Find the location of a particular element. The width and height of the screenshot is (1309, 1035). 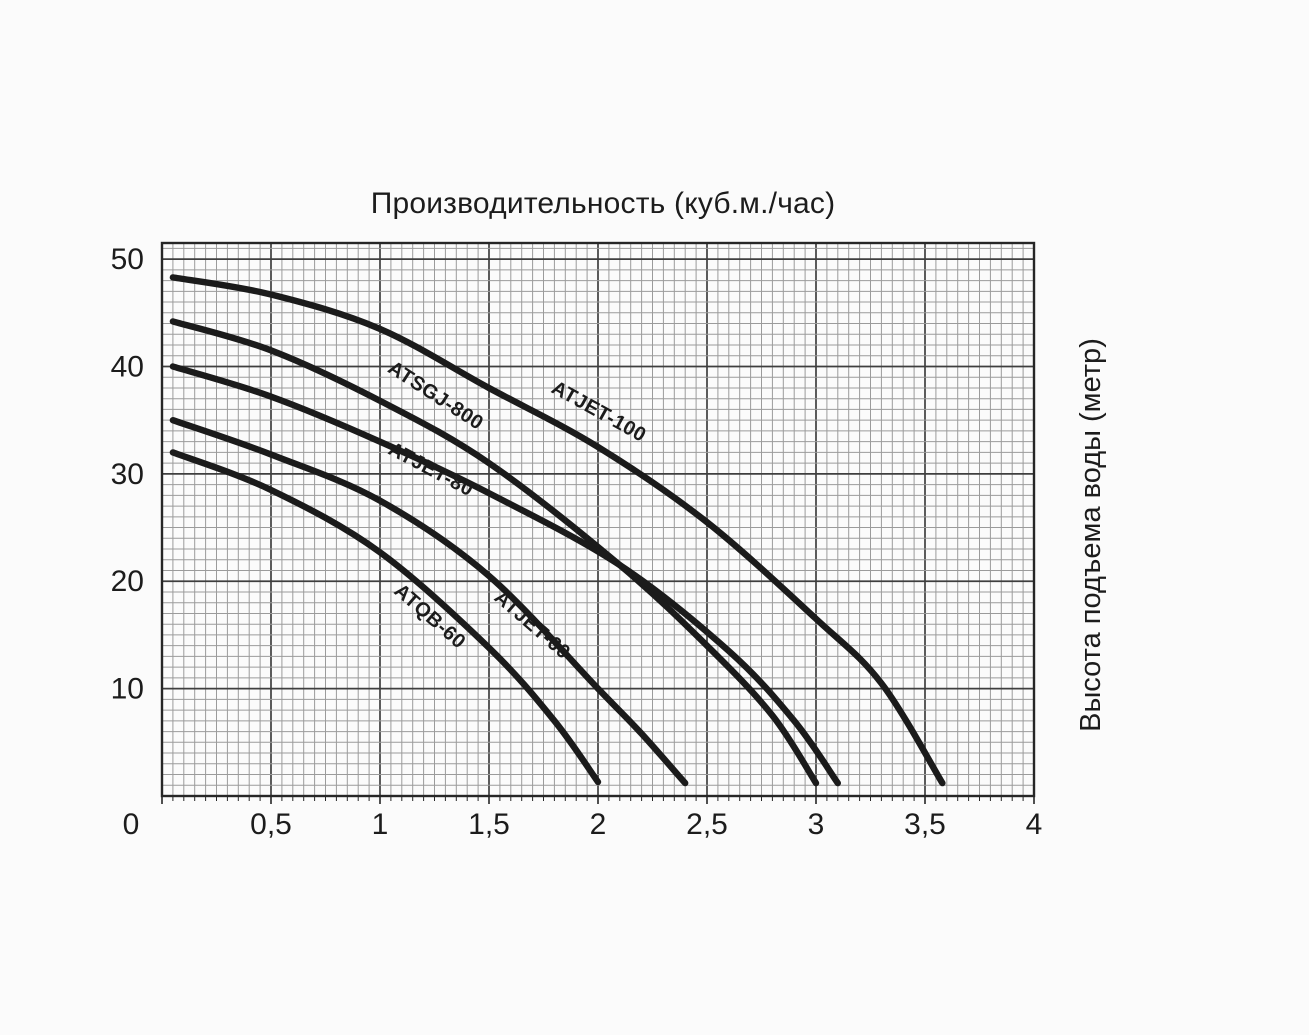

x-tick-label: 3 is located at coordinates (816, 824).